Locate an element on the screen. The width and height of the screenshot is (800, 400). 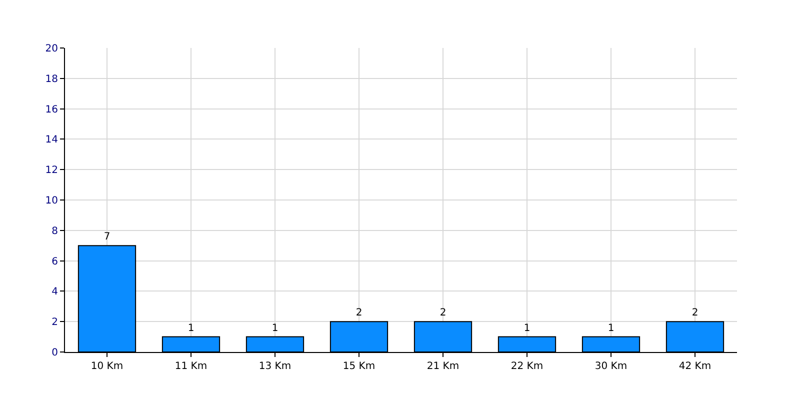
x-tick-label: 15 Km is located at coordinates (359, 366).